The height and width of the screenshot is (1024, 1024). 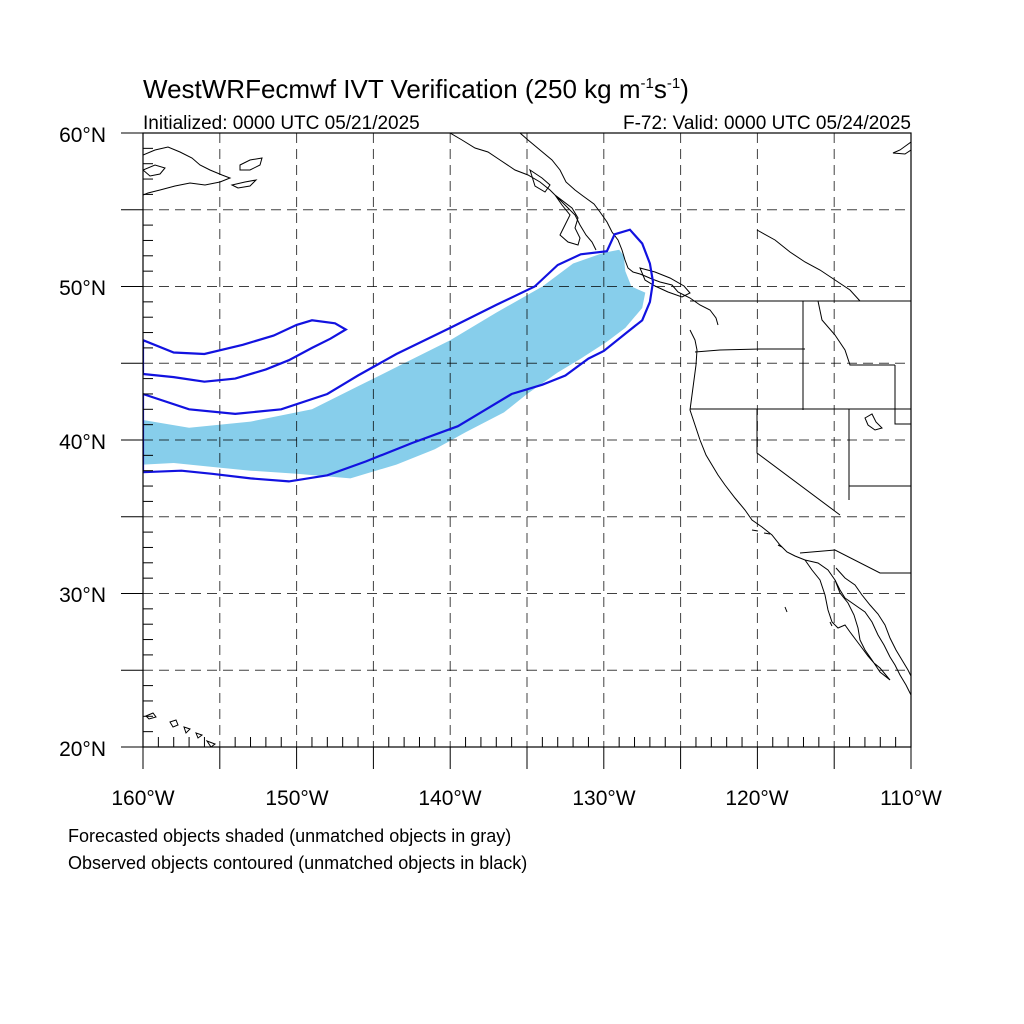 What do you see at coordinates (523, 192) in the screenshot?
I see `alaska-panhandle` at bounding box center [523, 192].